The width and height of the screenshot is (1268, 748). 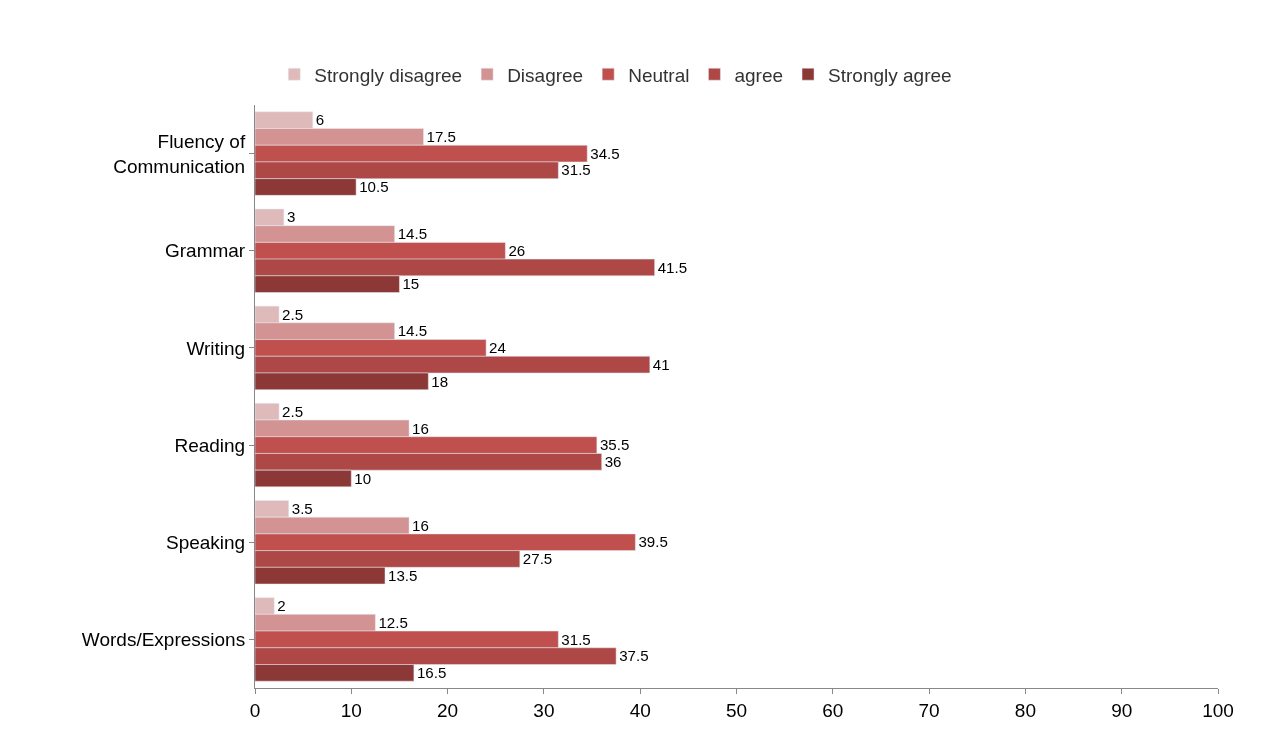 What do you see at coordinates (363, 478) in the screenshot?
I see `data-label: 10` at bounding box center [363, 478].